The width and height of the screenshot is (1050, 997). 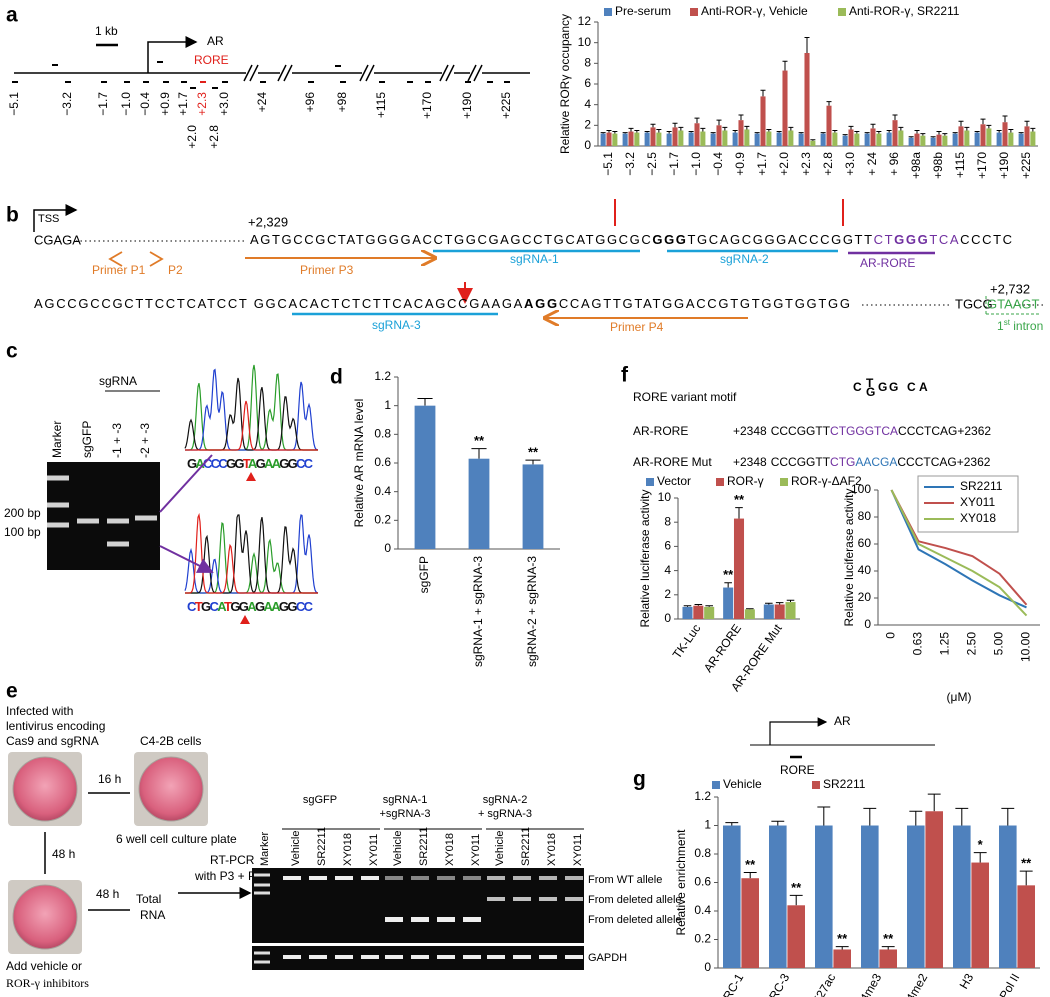 I want to click on y-tick-label: 2, so click(x=667, y=594).